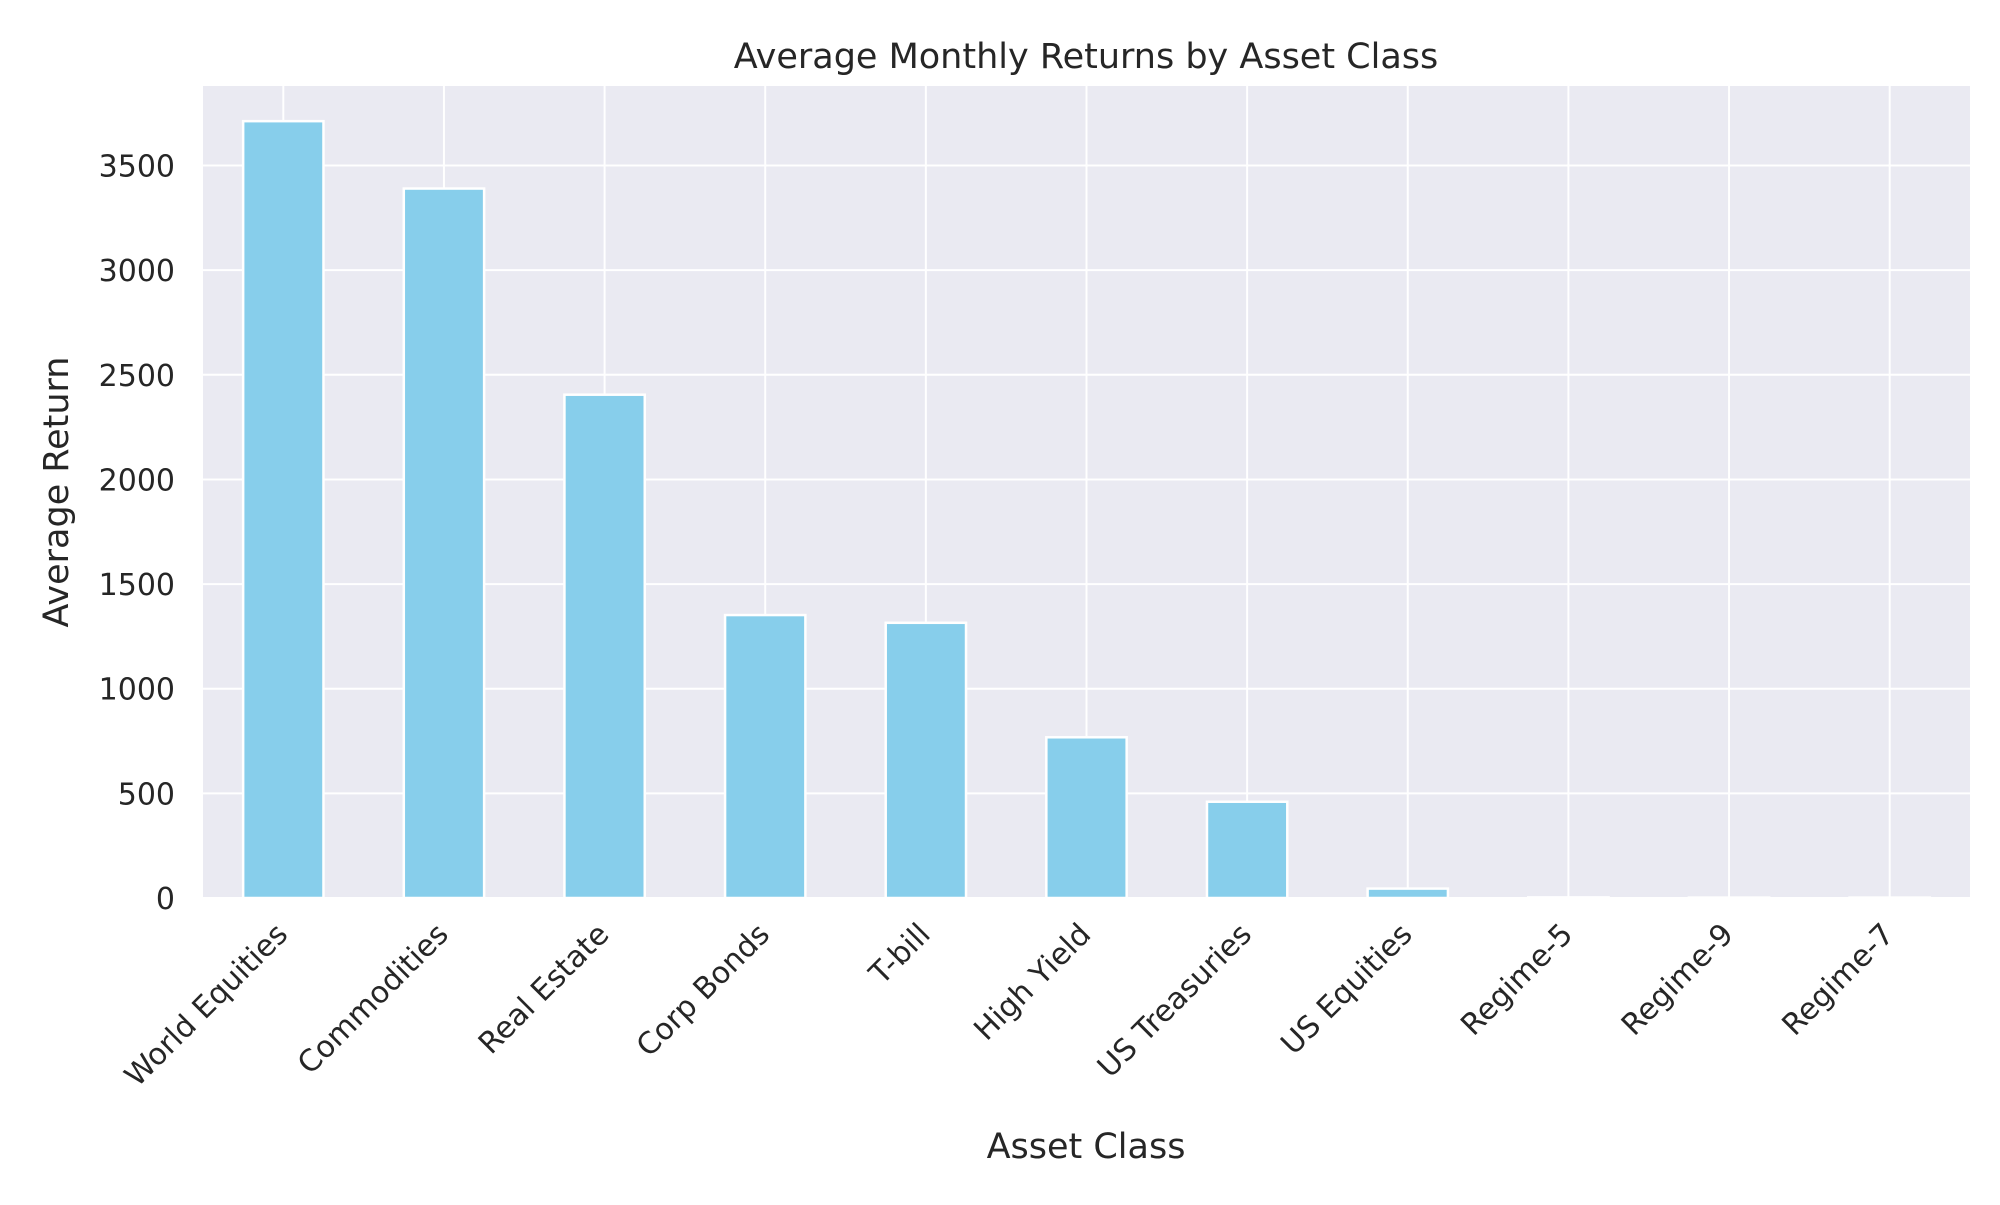  What do you see at coordinates (1032, 982) in the screenshot?
I see `x-tick-label: High Yield` at bounding box center [1032, 982].